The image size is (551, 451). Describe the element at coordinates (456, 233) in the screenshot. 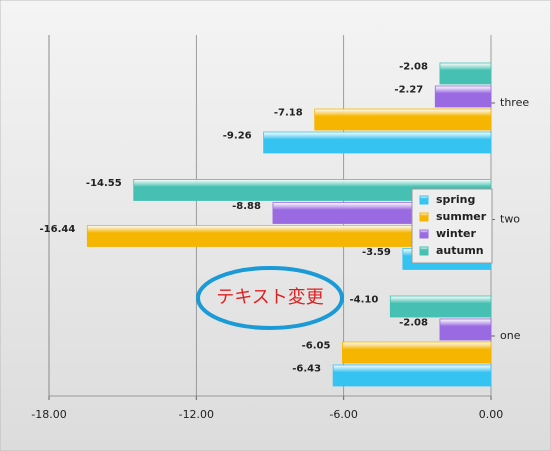

I see `legend-label: winter` at that location.